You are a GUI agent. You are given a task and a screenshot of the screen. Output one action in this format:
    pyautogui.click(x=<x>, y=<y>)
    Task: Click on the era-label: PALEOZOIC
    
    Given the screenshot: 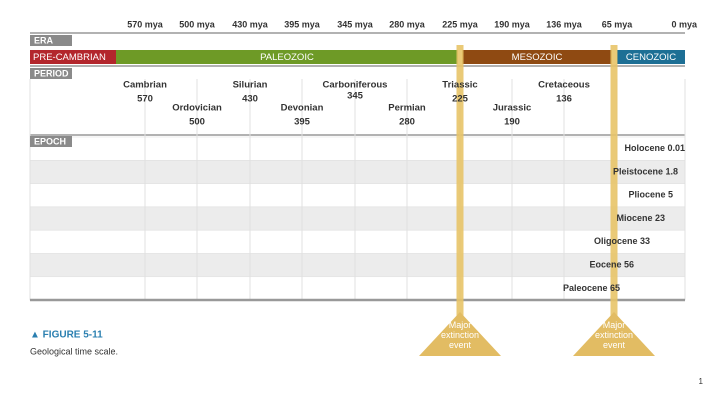 What is the action you would take?
    pyautogui.click(x=287, y=57)
    